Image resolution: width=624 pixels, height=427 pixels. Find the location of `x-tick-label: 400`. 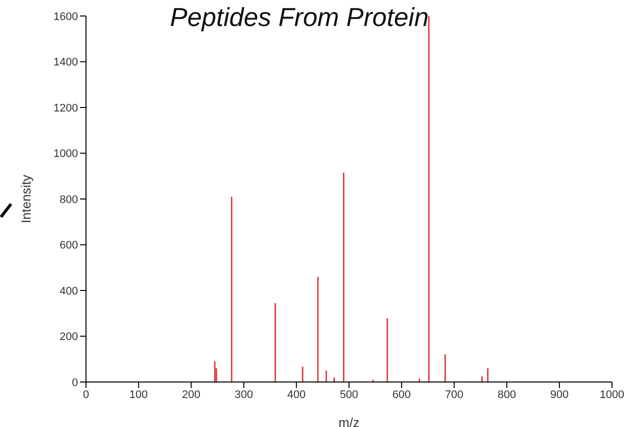

x-tick-label: 400 is located at coordinates (296, 394).